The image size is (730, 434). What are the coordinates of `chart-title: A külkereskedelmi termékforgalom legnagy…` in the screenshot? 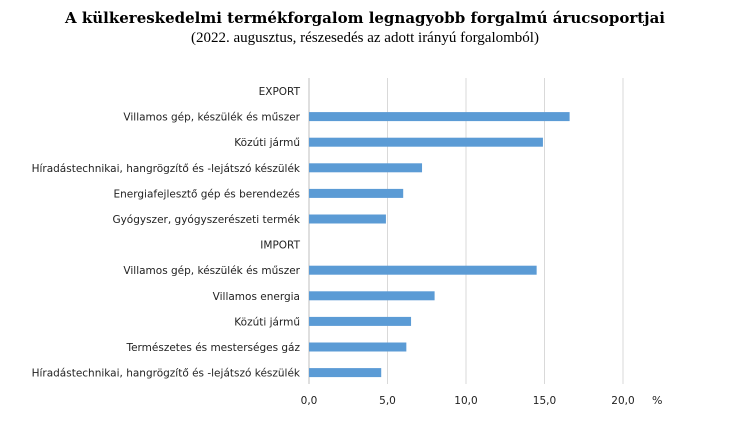 It's located at (365, 18).